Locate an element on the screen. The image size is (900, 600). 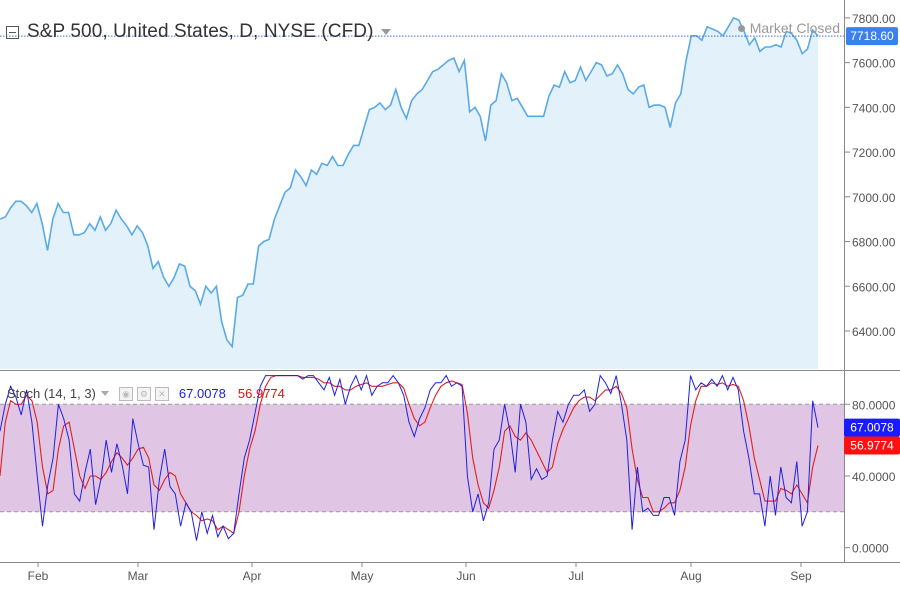
gear-icon: ⚙ is located at coordinates (143, 393).